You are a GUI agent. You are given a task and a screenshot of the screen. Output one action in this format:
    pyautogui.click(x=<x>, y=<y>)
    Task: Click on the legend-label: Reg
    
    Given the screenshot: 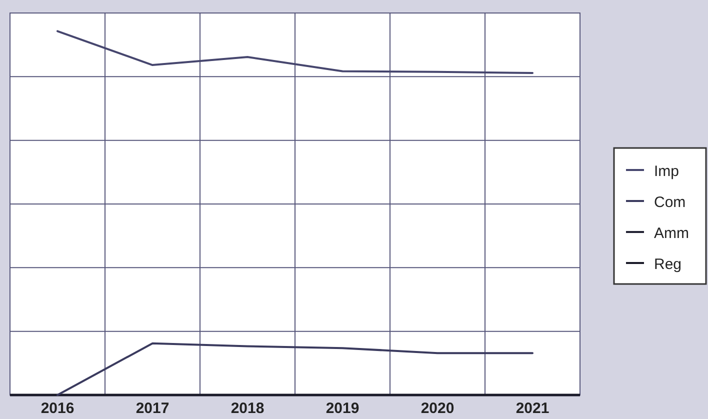 What is the action you would take?
    pyautogui.click(x=668, y=264)
    